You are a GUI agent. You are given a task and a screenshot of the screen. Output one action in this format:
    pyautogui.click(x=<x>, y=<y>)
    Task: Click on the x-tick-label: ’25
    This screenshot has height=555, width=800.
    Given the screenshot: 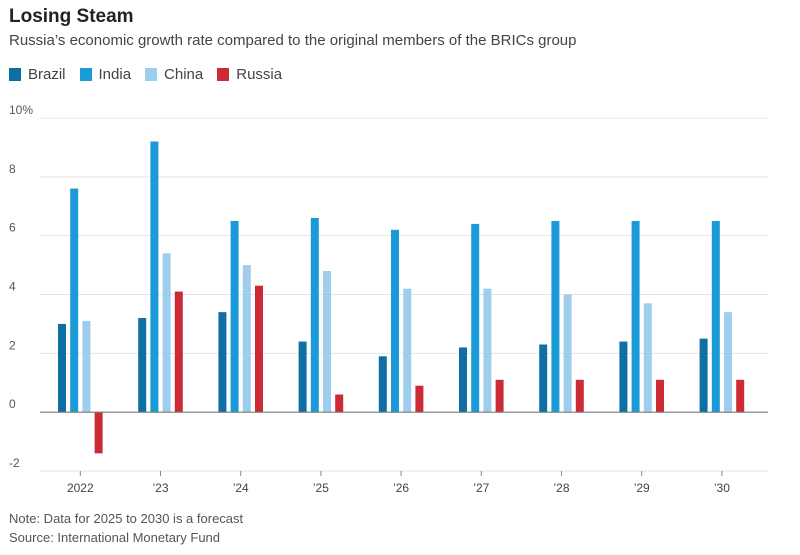 What is the action you would take?
    pyautogui.click(x=321, y=488)
    